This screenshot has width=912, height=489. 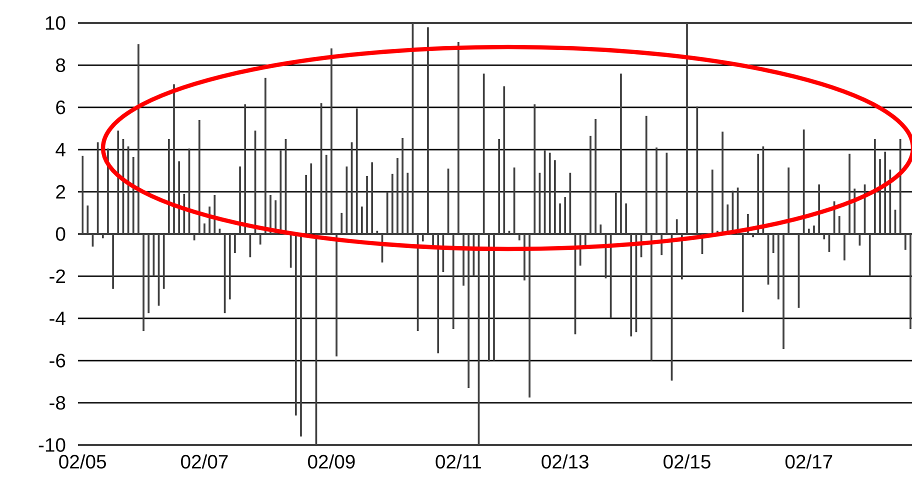 What do you see at coordinates (60, 192) in the screenshot?
I see `y-tick-label: 2` at bounding box center [60, 192].